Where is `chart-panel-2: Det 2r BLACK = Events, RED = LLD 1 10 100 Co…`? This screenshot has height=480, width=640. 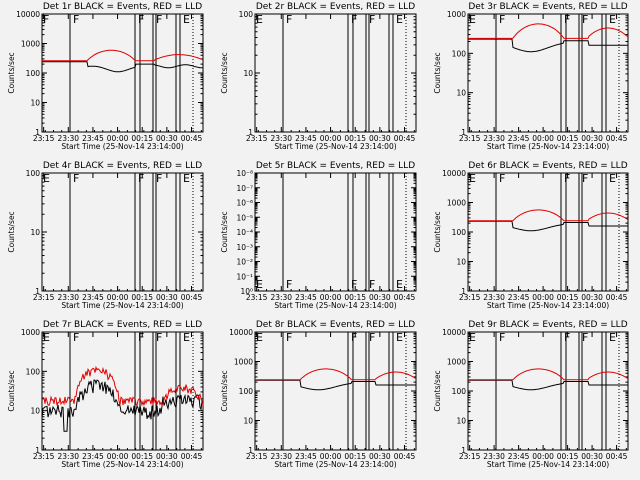
chart-panel-2: Det 2r BLACK = Events, RED = LLD 1 10 100 Co… is located at coordinates (318, 76).